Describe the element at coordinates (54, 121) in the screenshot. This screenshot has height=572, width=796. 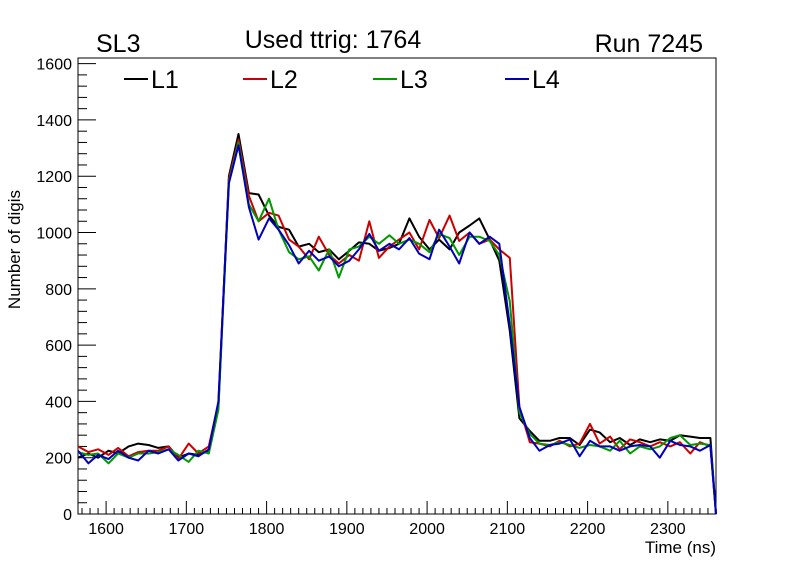
I see `y-tick-label: 1400` at that location.